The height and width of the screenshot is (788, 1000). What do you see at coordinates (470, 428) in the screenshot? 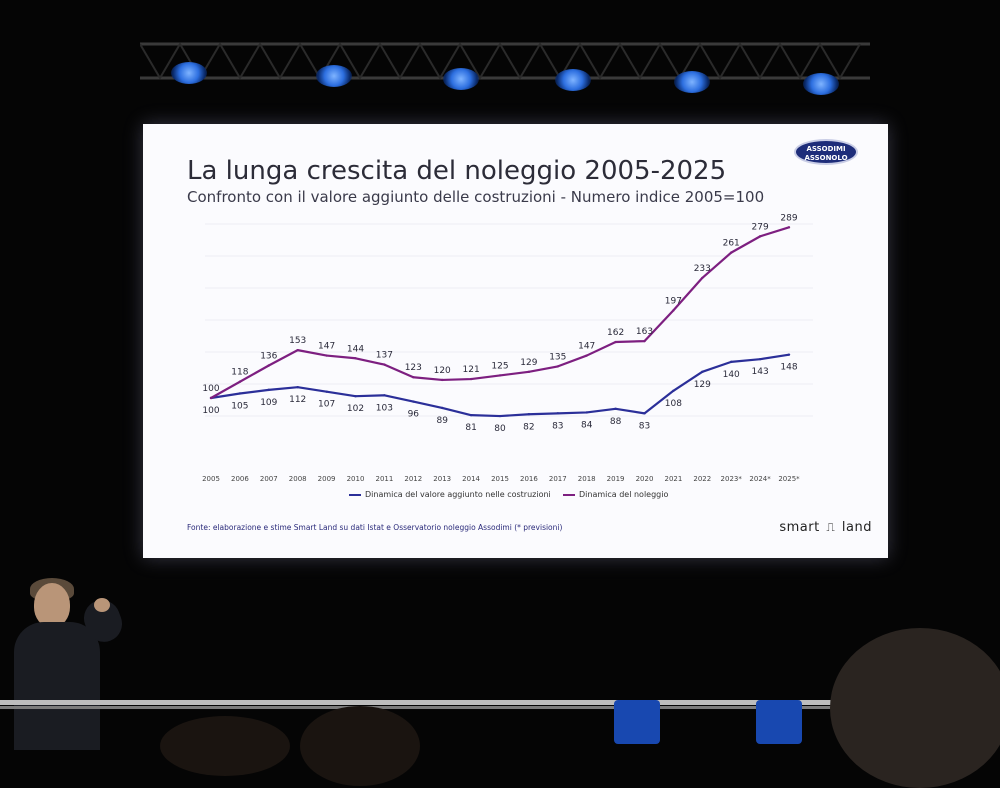
I see `data-label-costruzioni: 81` at bounding box center [470, 428].